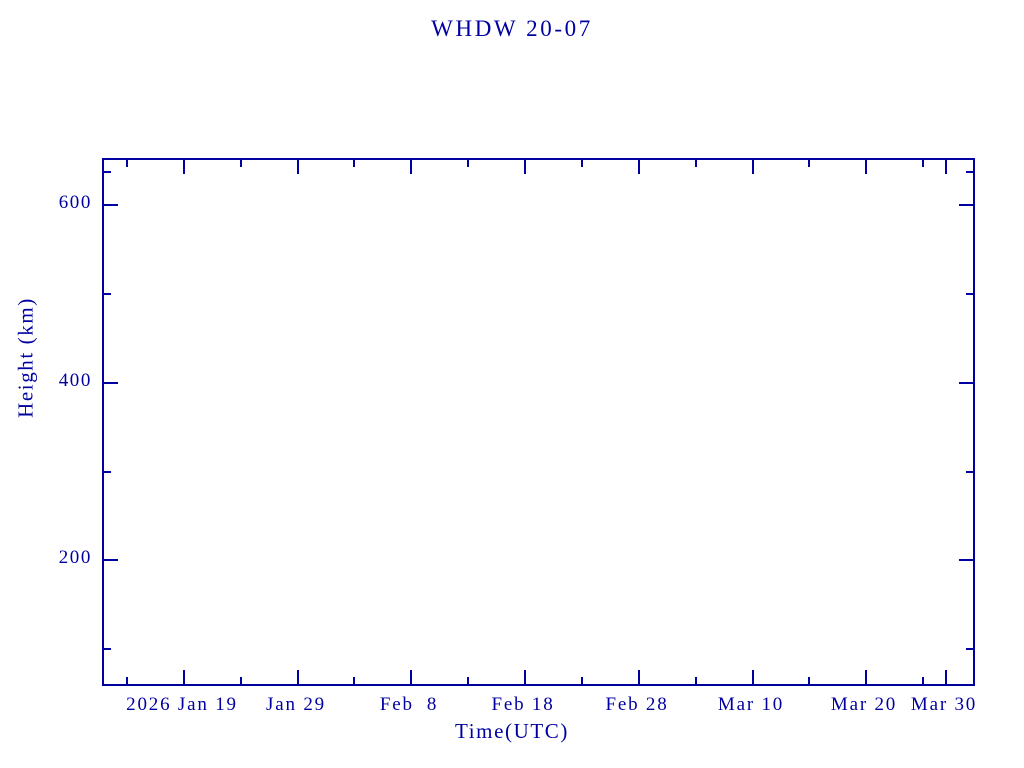 The image size is (1024, 768). Describe the element at coordinates (523, 704) in the screenshot. I see `x-tick-label: Feb 18` at that location.